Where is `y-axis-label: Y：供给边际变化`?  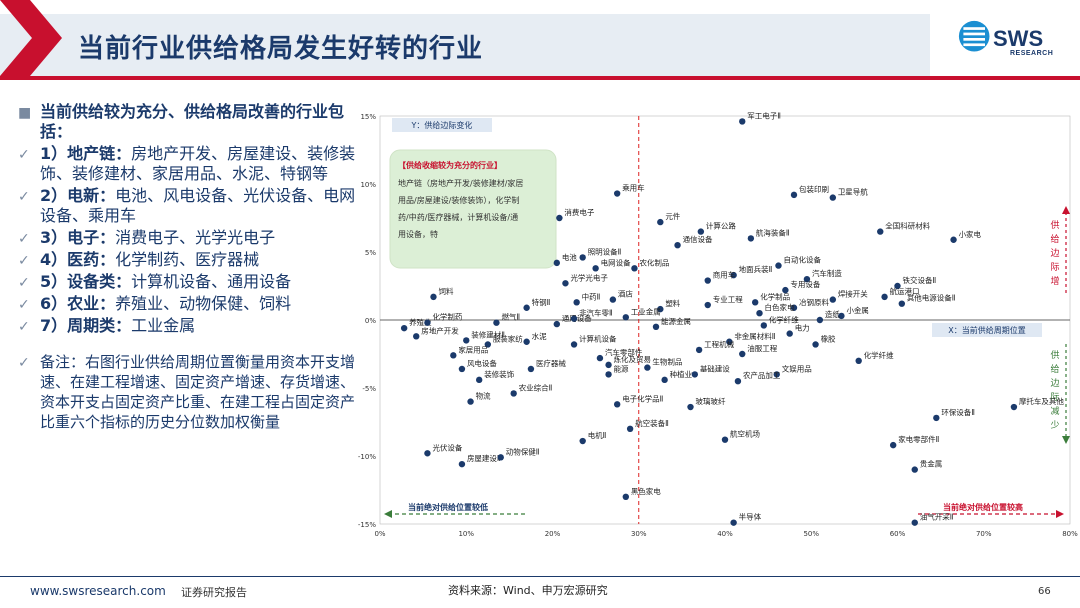 y-axis-label: Y：供给边际变化 is located at coordinates (442, 125).